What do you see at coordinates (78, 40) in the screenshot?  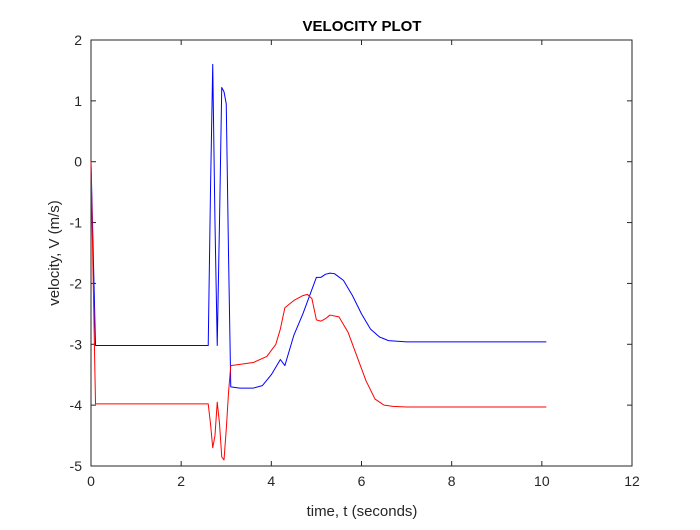 I see `y-tick-label: 2` at bounding box center [78, 40].